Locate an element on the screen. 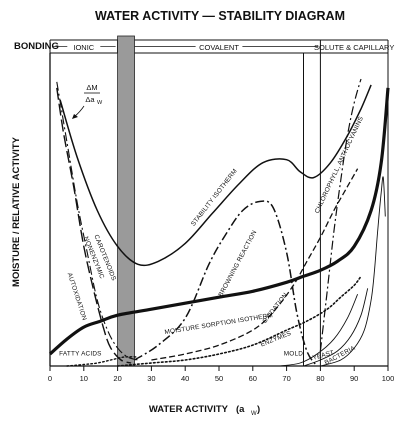 This screenshot has height=422, width=406. x-tick-label-50: 50 is located at coordinates (219, 378).